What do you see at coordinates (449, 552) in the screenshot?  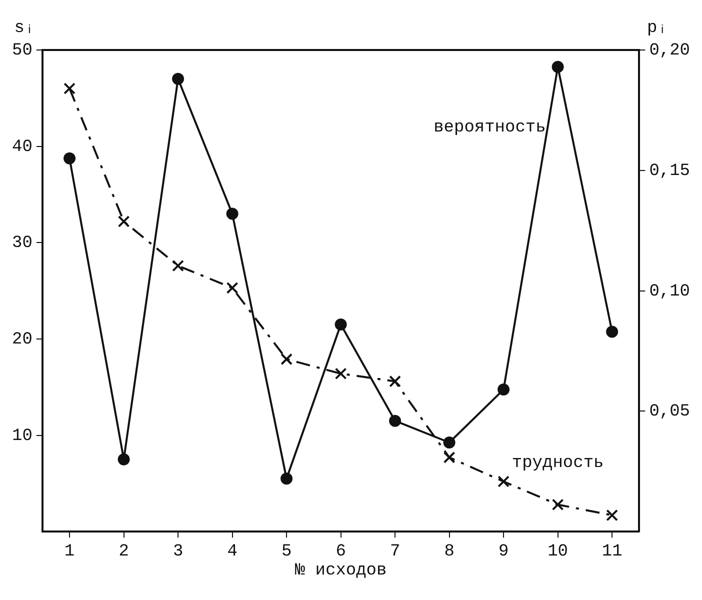 I see `x-tick-label: 8` at bounding box center [449, 552].